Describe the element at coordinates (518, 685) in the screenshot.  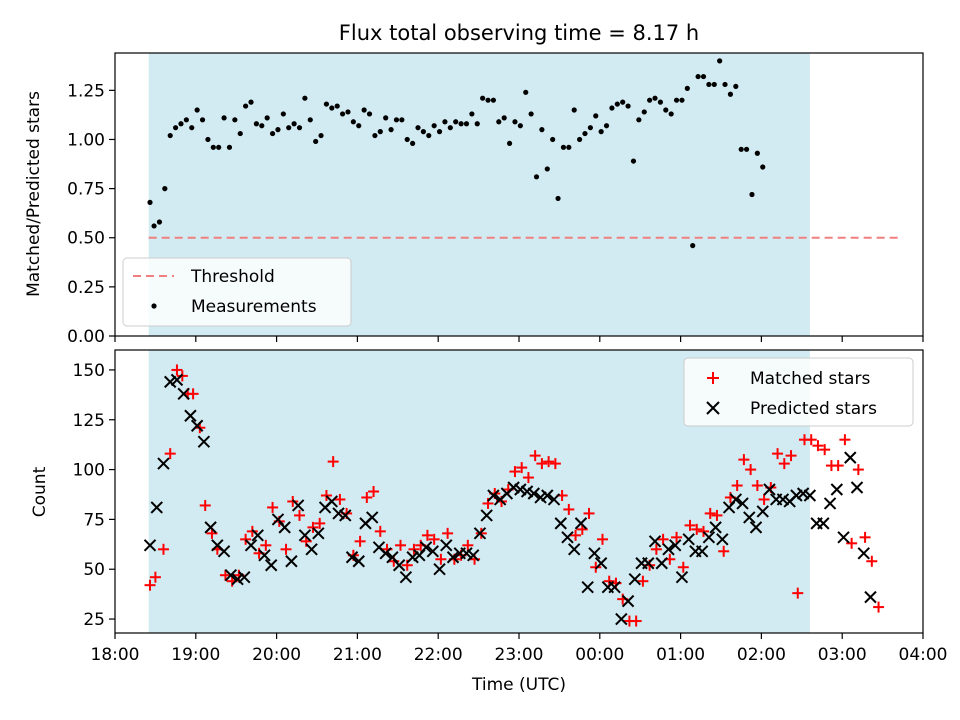
I see `x-axis-label: Time (UTC)` at that location.